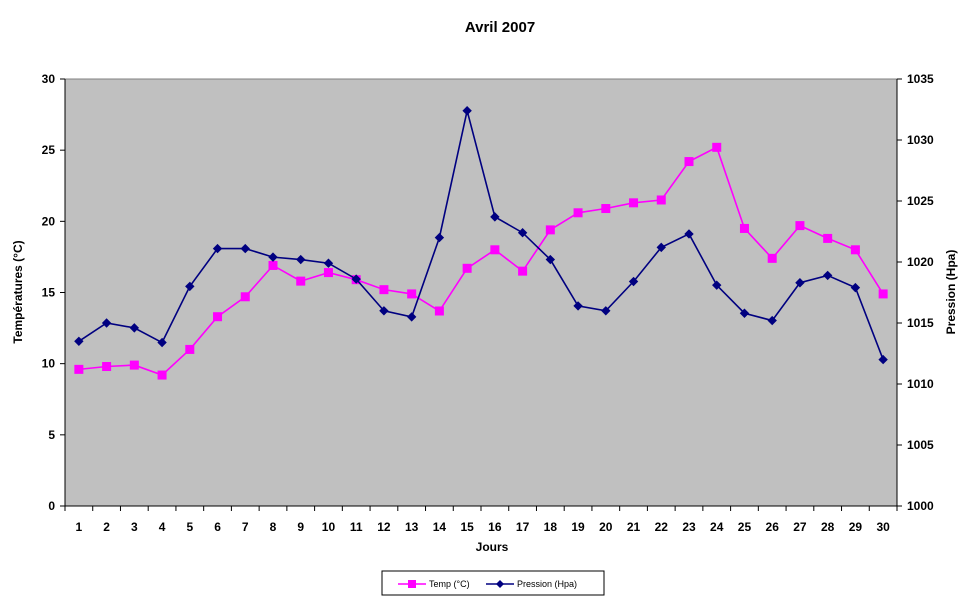 Image resolution: width=970 pixels, height=603 pixels. What do you see at coordinates (689, 527) in the screenshot?
I see `x-tick-label: 23` at bounding box center [689, 527].